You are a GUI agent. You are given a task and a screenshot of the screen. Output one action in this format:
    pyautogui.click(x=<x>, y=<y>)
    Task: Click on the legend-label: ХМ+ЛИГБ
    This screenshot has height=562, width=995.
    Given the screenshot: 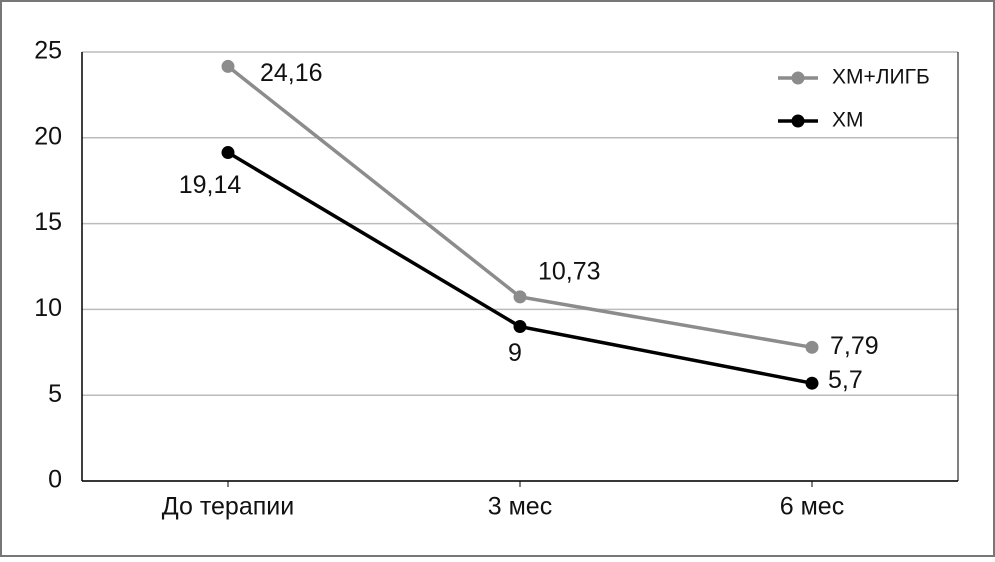 What is the action you would take?
    pyautogui.click(x=881, y=77)
    